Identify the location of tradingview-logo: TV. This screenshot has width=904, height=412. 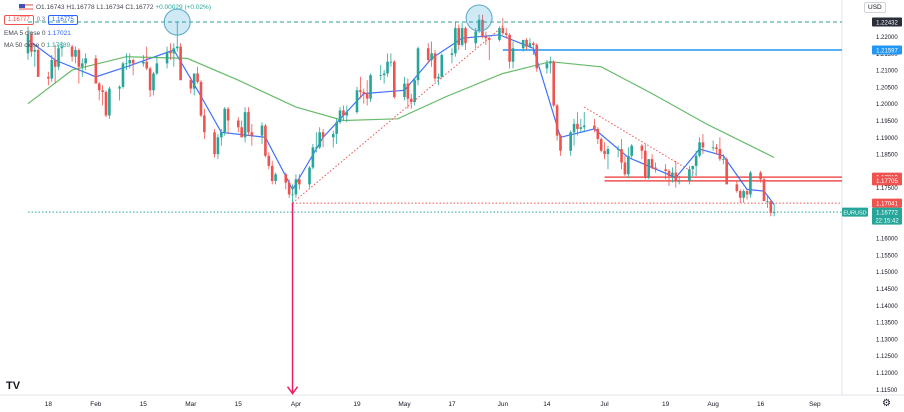
(13, 386).